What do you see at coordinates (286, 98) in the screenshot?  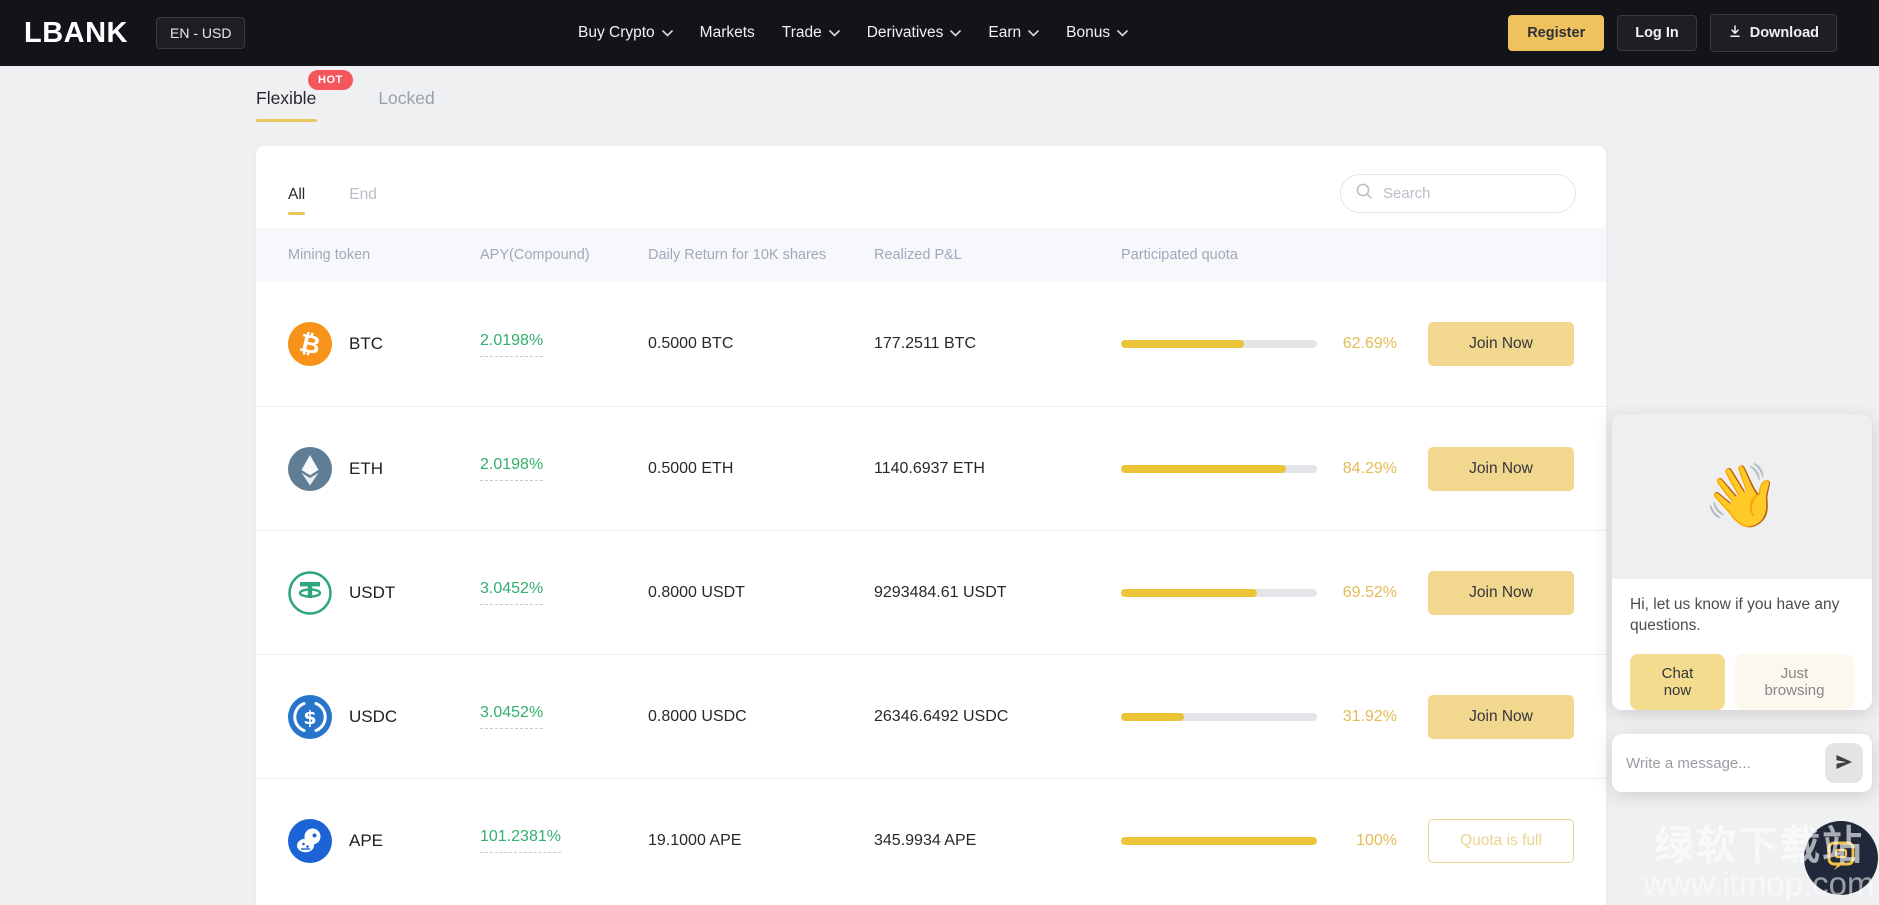 I see `tab-flexible-label: Flexible` at bounding box center [286, 98].